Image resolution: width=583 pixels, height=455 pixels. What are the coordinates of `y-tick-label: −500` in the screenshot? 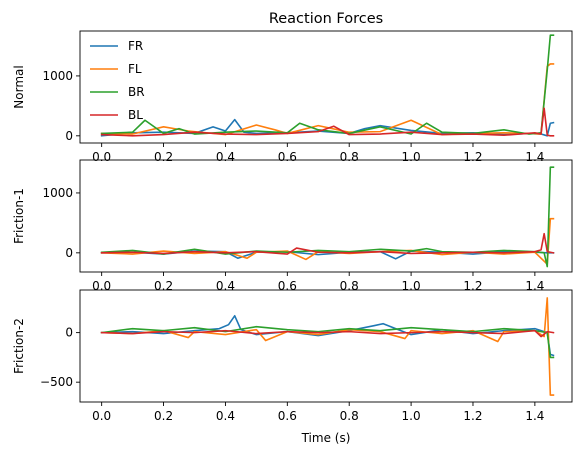 It's located at (56, 382).